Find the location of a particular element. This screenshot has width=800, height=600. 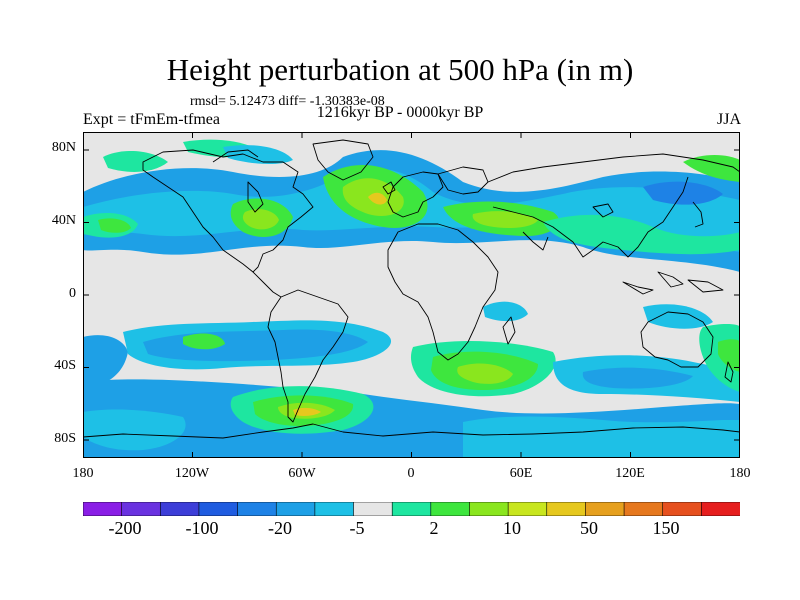

colorbar-label: -5 is located at coordinates (357, 528).